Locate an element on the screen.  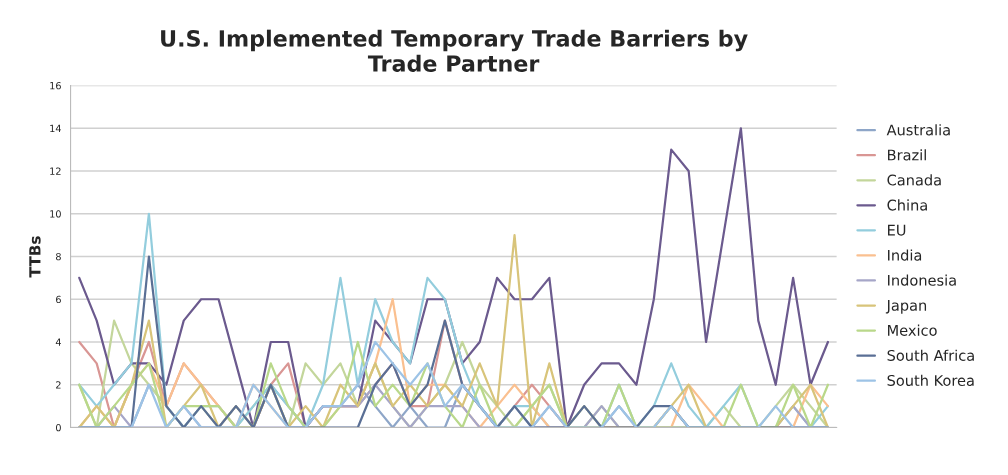
y-tick-label: 2 is located at coordinates (58, 385).